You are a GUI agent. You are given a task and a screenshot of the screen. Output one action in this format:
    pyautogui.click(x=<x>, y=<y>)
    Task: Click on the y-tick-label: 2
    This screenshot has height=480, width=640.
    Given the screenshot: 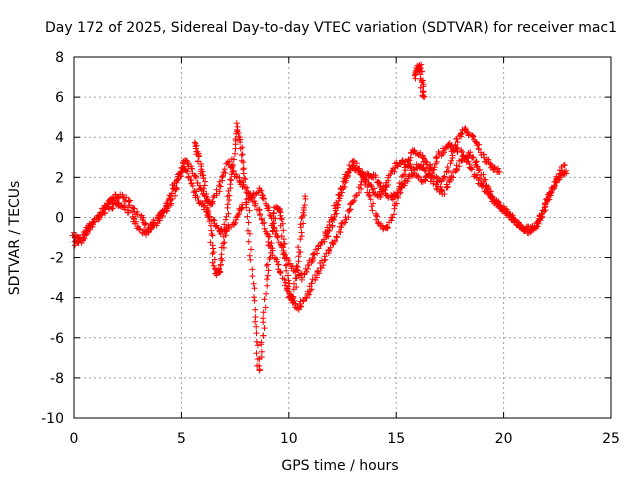 What is the action you would take?
    pyautogui.click(x=59, y=178)
    